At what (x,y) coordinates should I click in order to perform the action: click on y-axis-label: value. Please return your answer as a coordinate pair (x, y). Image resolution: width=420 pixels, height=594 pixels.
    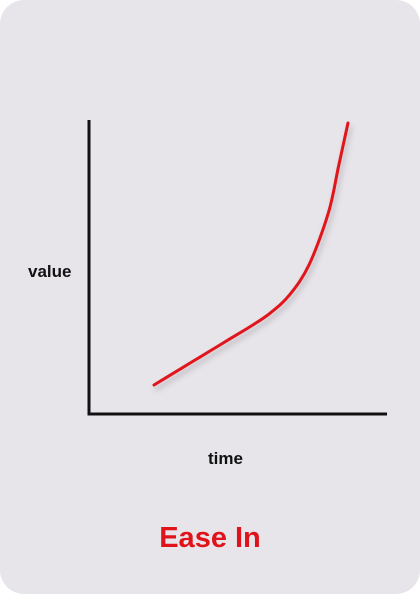
    Looking at the image, I should click on (50, 271).